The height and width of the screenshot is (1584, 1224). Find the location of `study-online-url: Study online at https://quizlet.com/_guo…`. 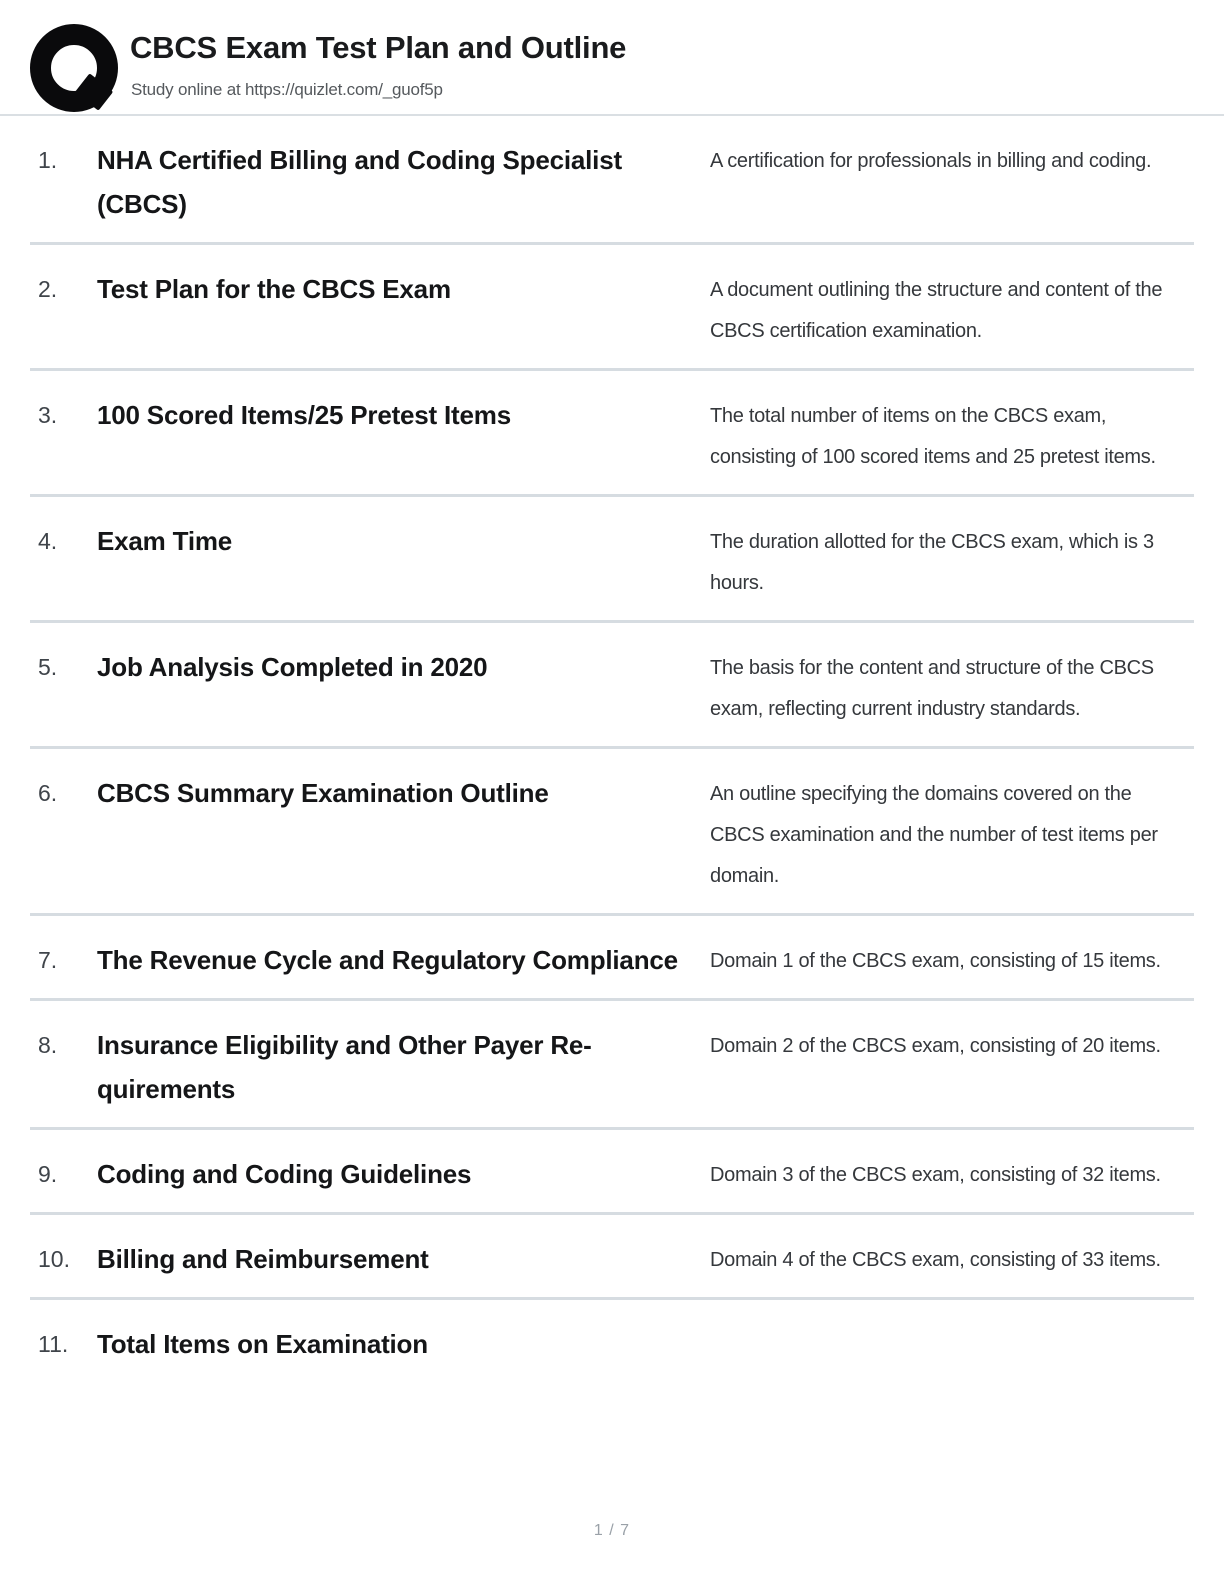

study-online-url: Study online at https://quizlet.com/_guo… is located at coordinates (287, 89).